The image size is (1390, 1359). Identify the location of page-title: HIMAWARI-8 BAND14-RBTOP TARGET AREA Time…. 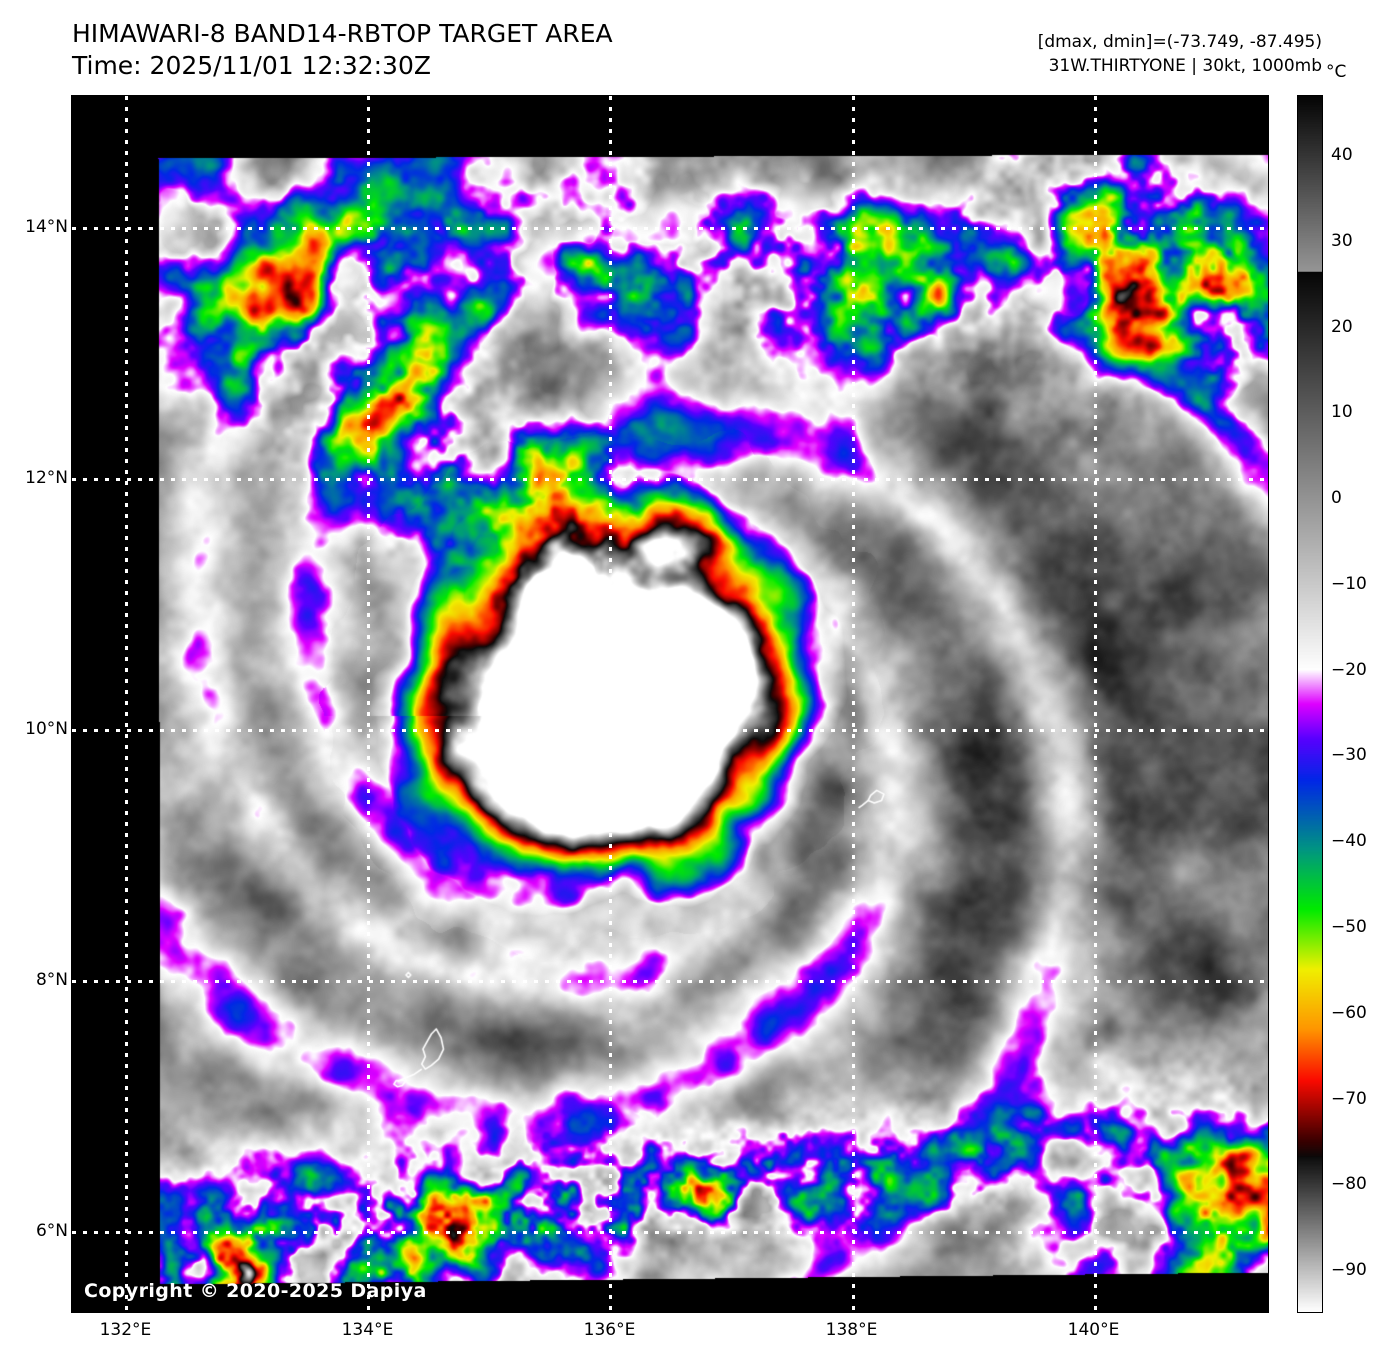
(342, 50).